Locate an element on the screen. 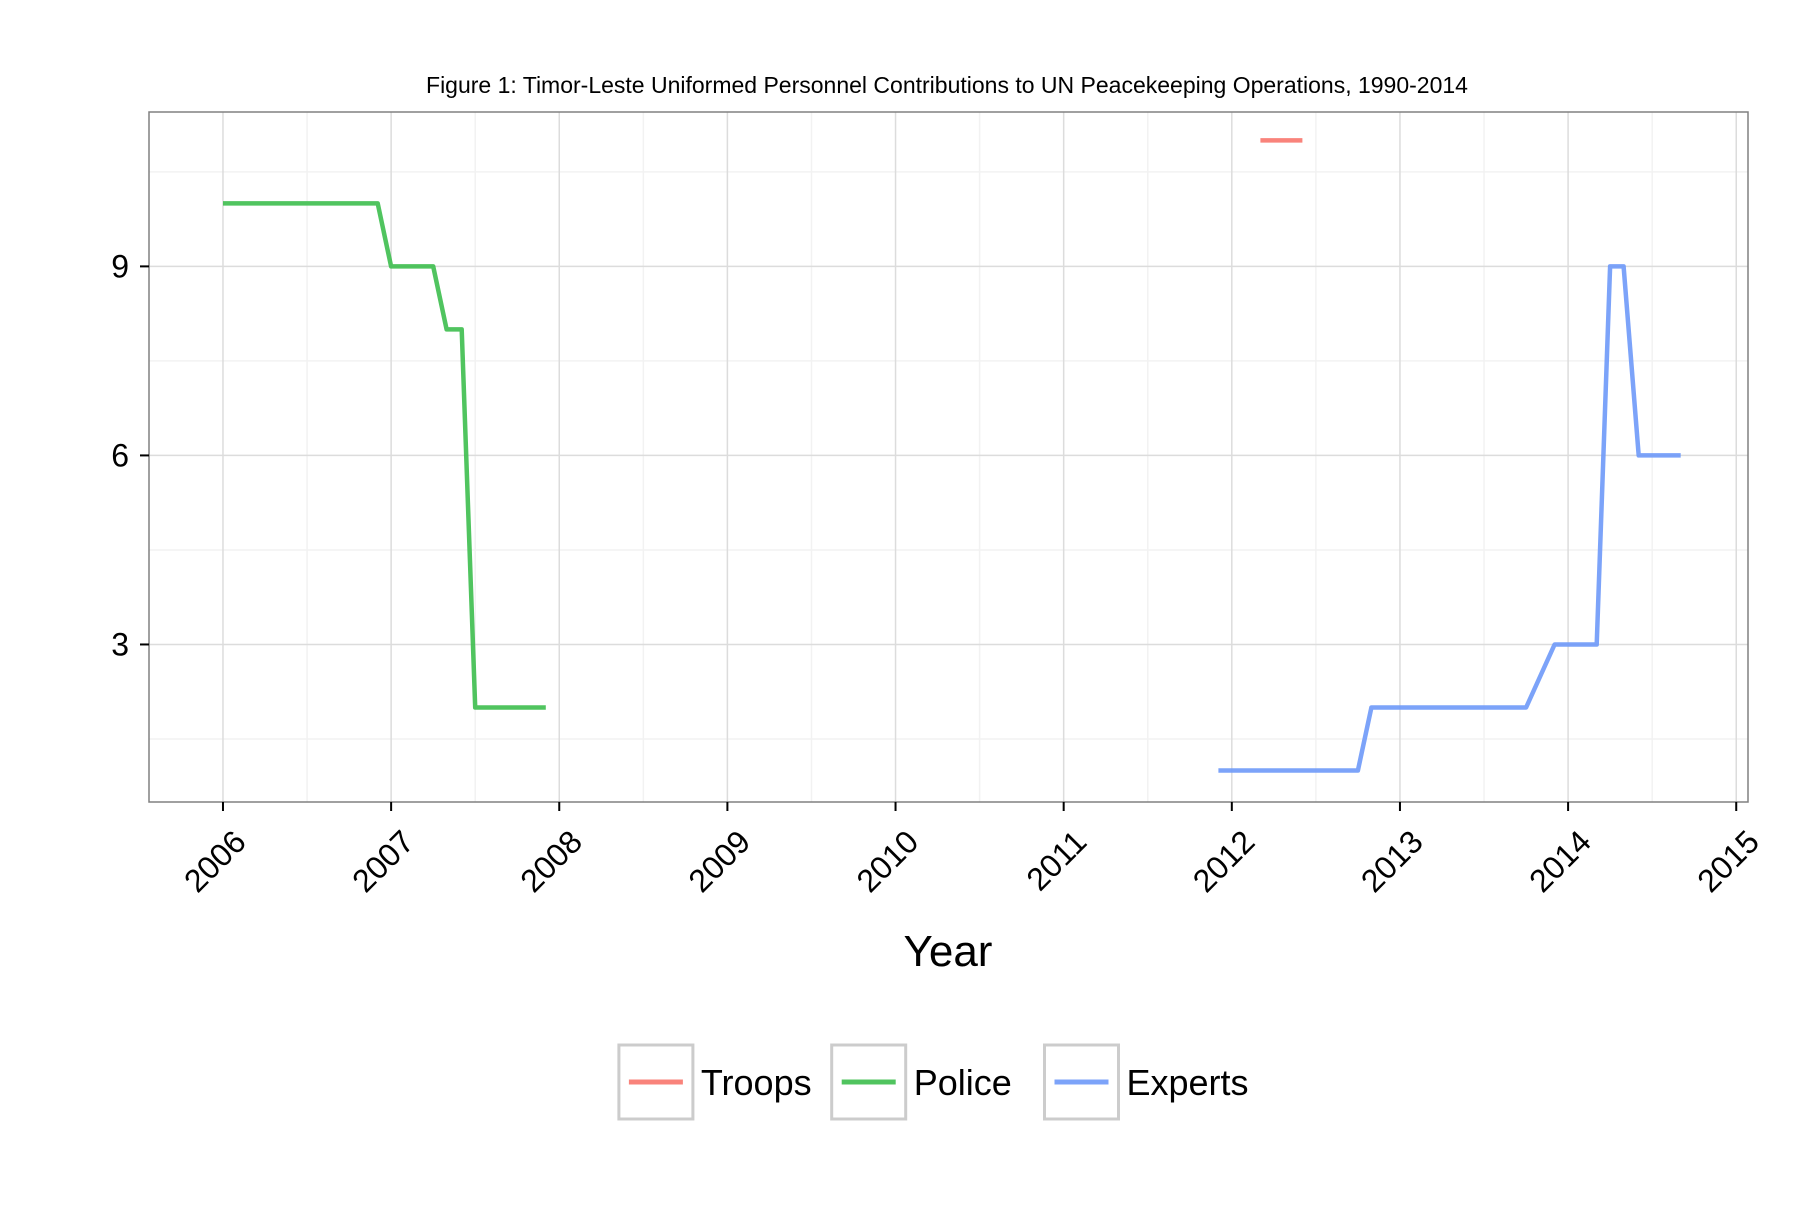 The image size is (1800, 1205). x-axis-title: Year is located at coordinates (948, 951).